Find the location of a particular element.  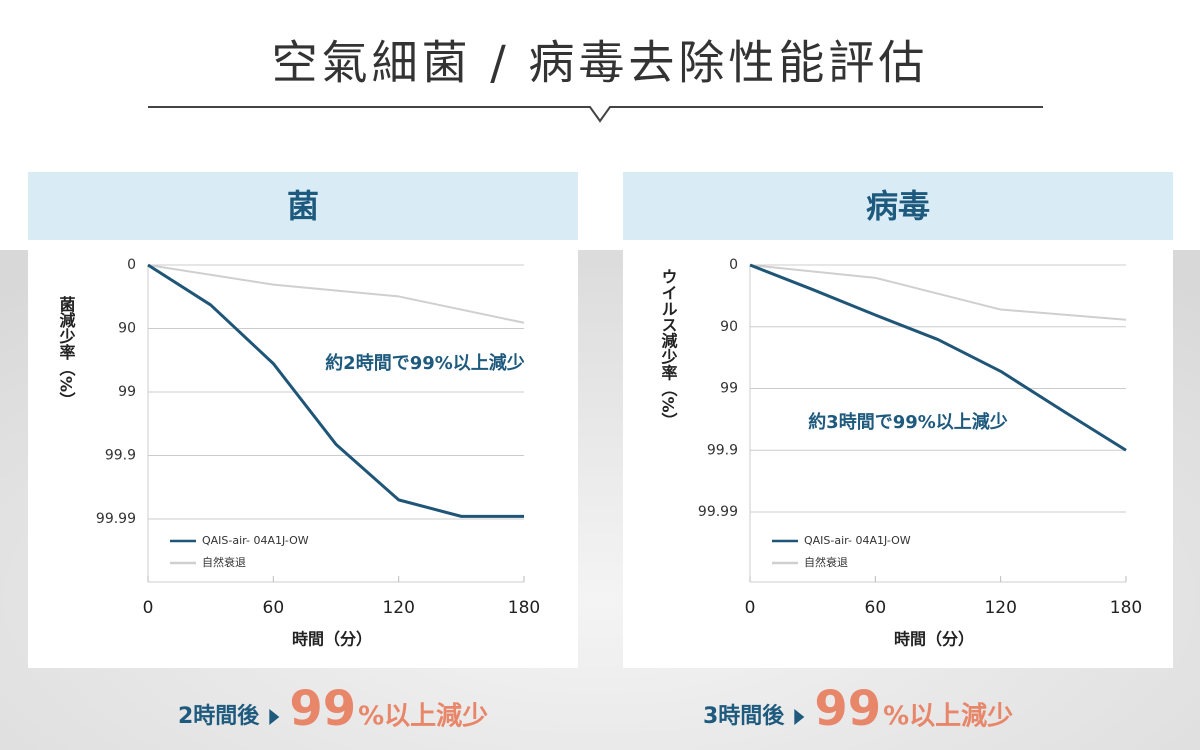

page-title: 空氣細菌 / 病毒去除性能評估 is located at coordinates (600, 63).